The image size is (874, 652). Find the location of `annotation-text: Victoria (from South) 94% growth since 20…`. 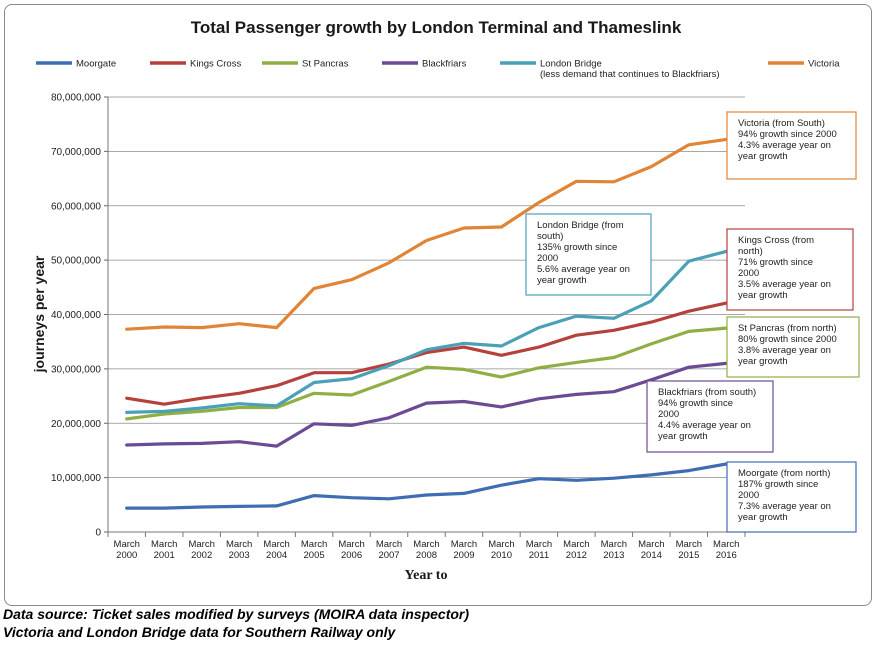

annotation-text: Victoria (from South) 94% growth since 20… is located at coordinates (787, 140).